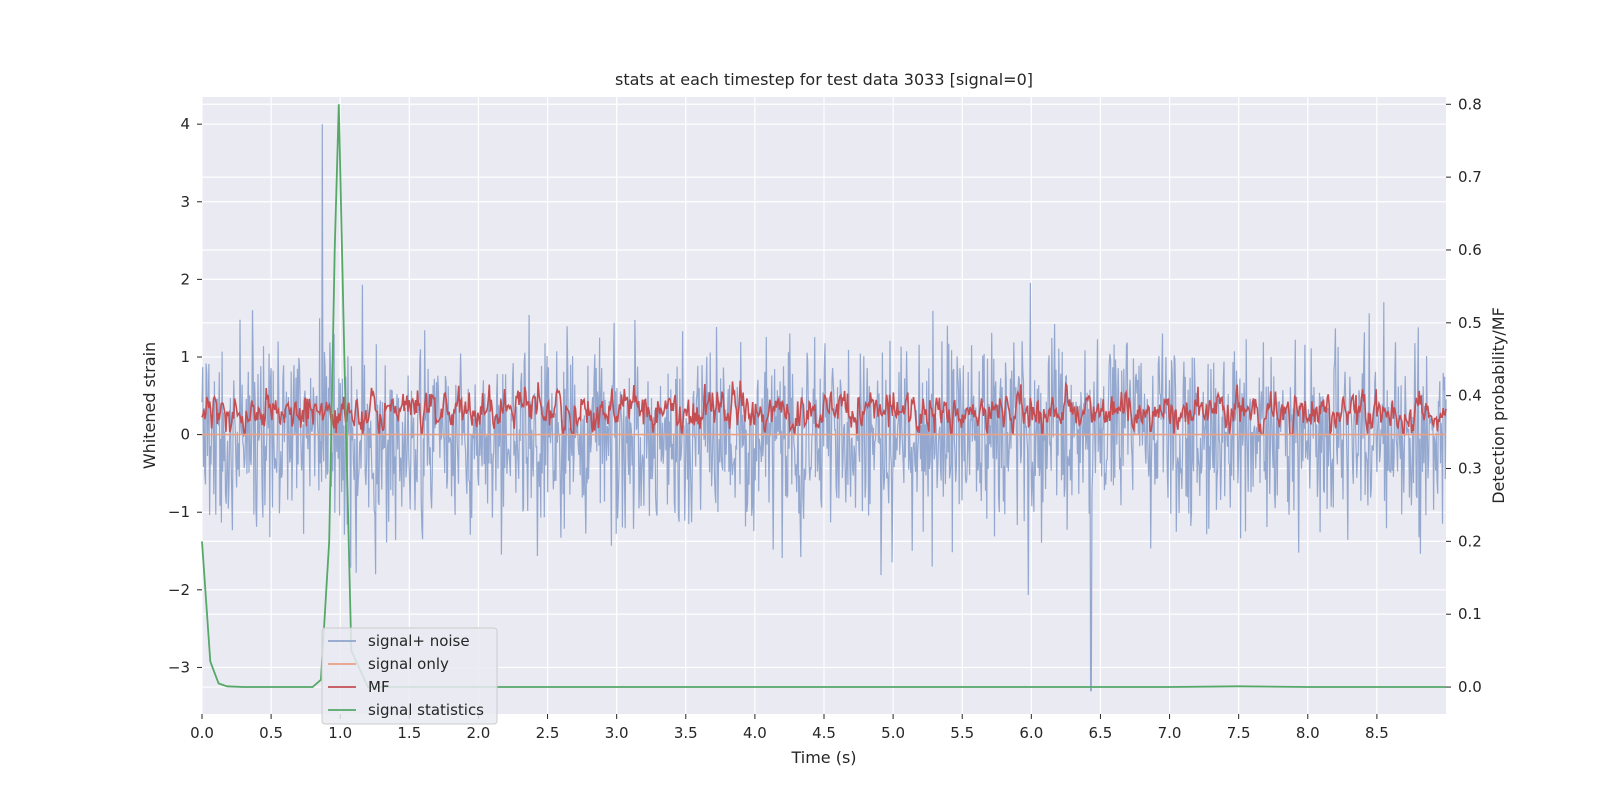  What do you see at coordinates (271, 733) in the screenshot?
I see `x-tick-label: 0.5` at bounding box center [271, 733].